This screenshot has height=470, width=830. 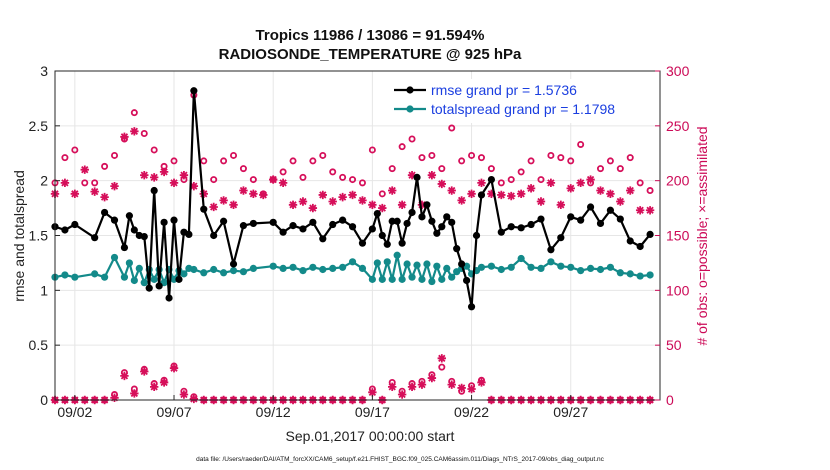 What do you see at coordinates (322, 407) in the screenshot?
I see `x-axis: 09/02 09/07 09/12 09/17 09/22 09/27` at bounding box center [322, 407].